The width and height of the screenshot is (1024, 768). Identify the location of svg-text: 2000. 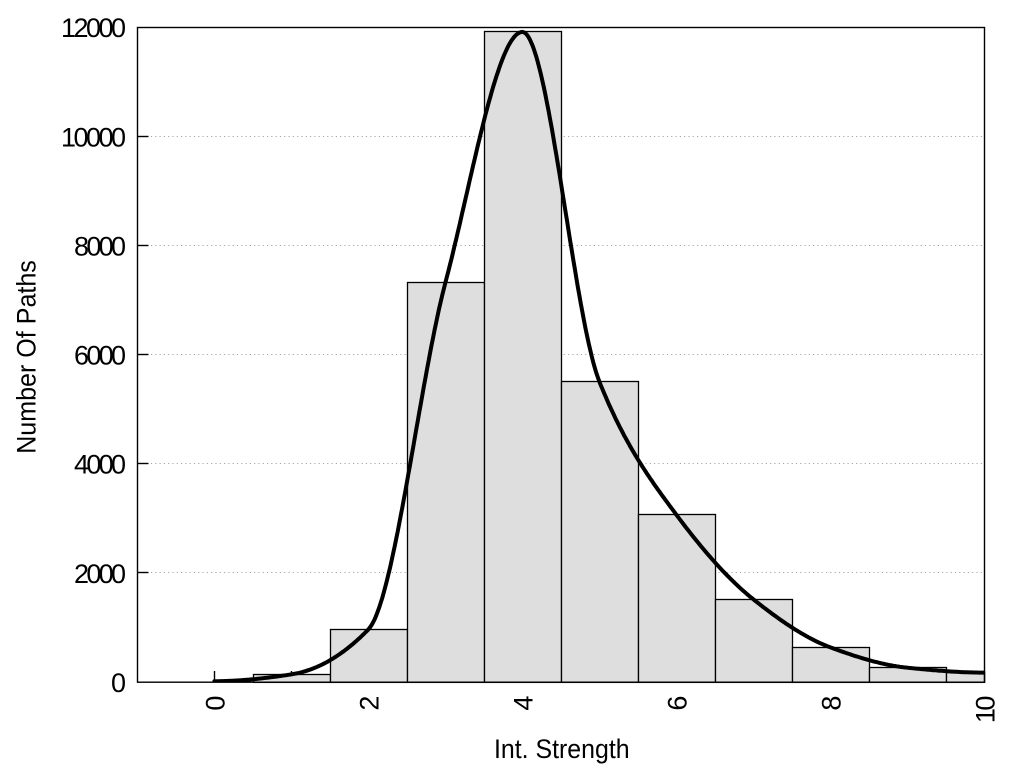
(100, 574).